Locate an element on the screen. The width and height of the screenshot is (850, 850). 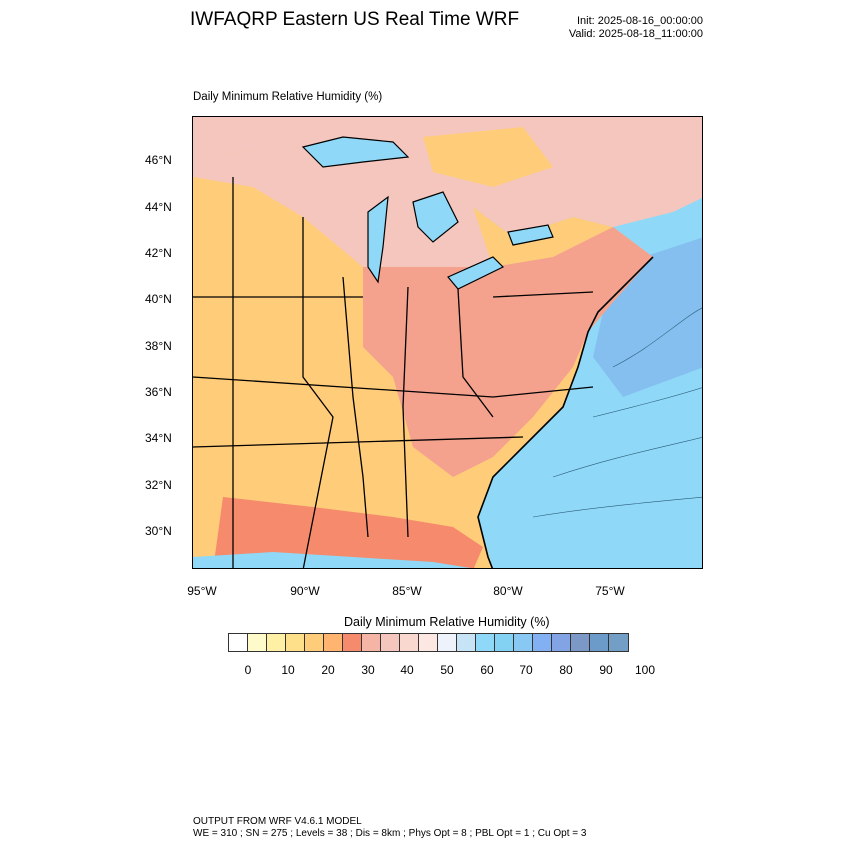
colorbar-tick-label: 50 is located at coordinates (447, 670).